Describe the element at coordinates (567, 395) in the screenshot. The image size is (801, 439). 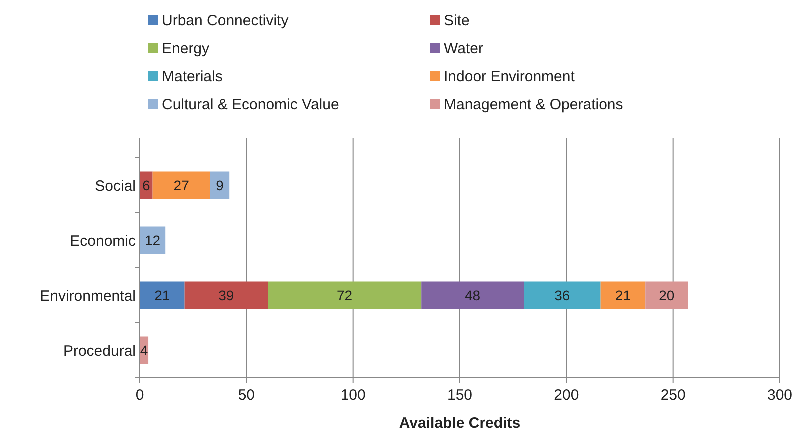
I see `x-tick-label: 200` at that location.